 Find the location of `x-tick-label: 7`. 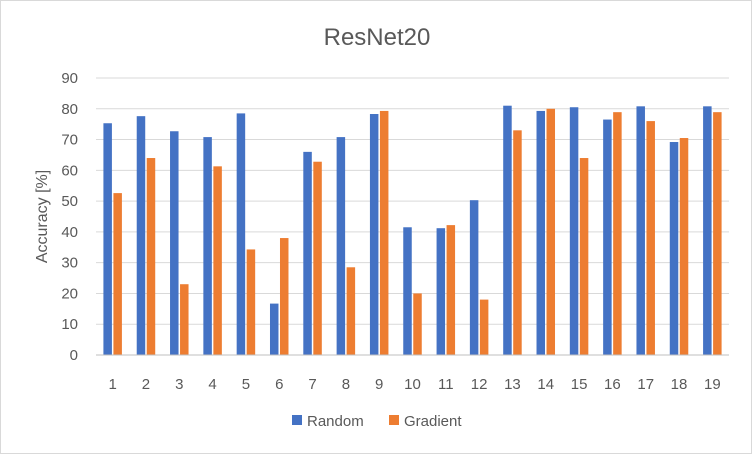

x-tick-label: 7 is located at coordinates (312, 384).